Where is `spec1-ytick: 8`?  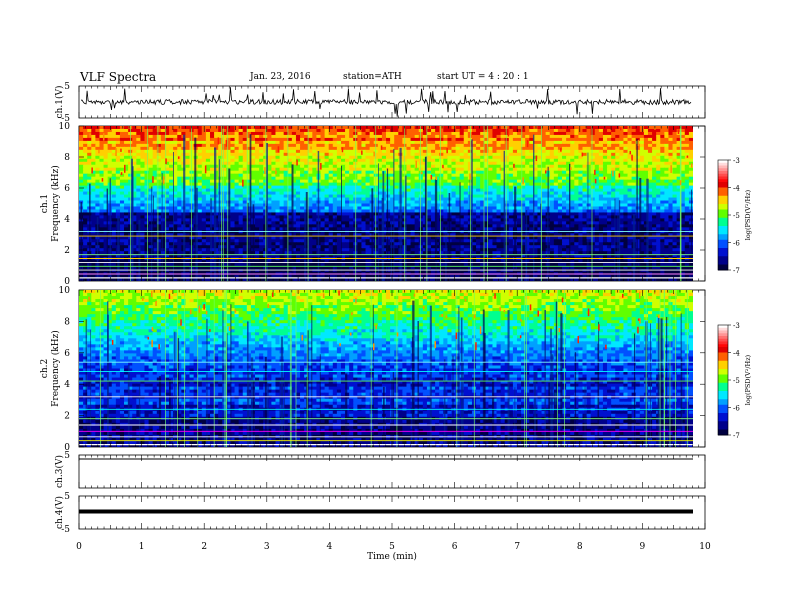
spec1-ytick: 8 is located at coordinates (67, 158).